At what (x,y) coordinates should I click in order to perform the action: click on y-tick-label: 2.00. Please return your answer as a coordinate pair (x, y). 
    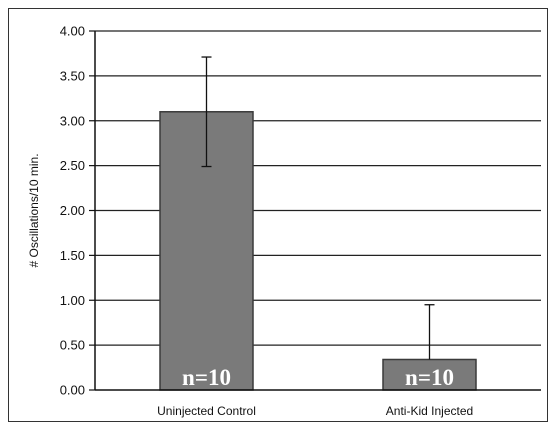
    Looking at the image, I should click on (72, 210).